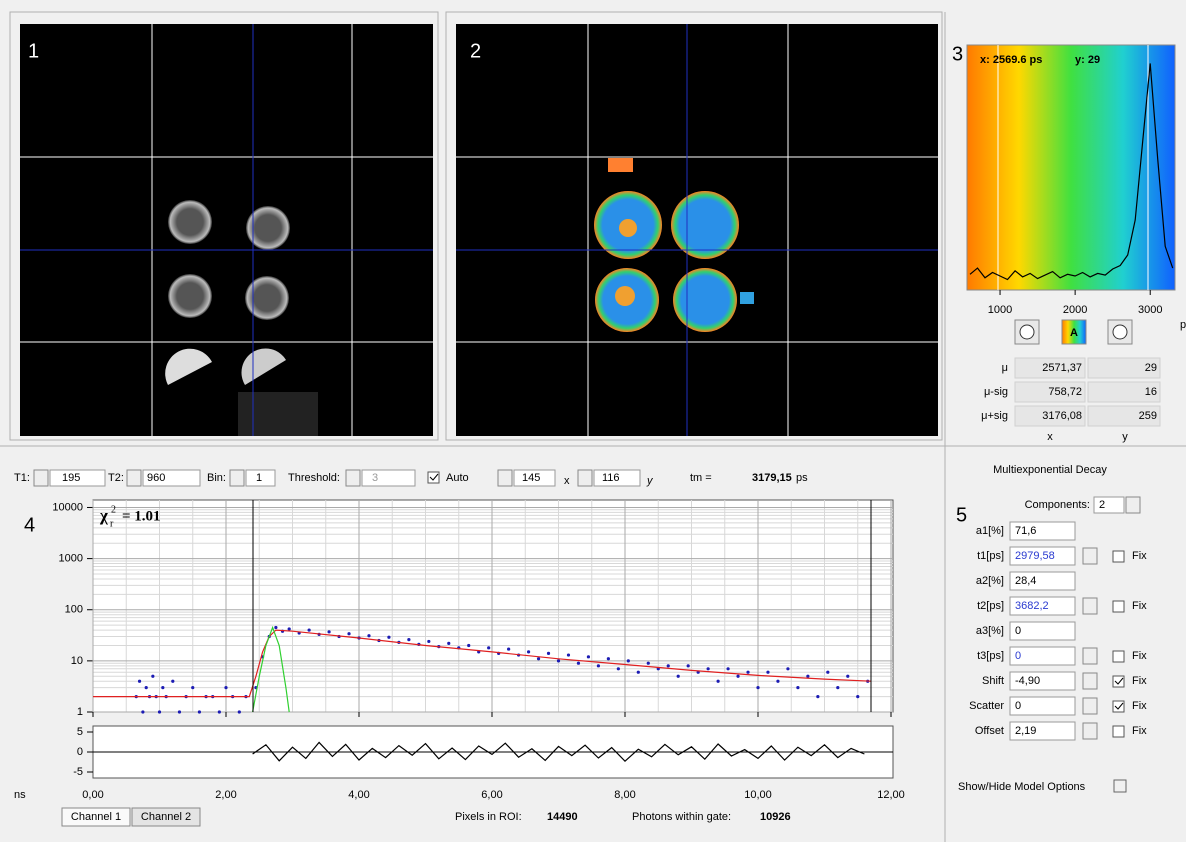 The image size is (1186, 842). Describe the element at coordinates (1151, 392) in the screenshot. I see `stat-value: 16` at that location.